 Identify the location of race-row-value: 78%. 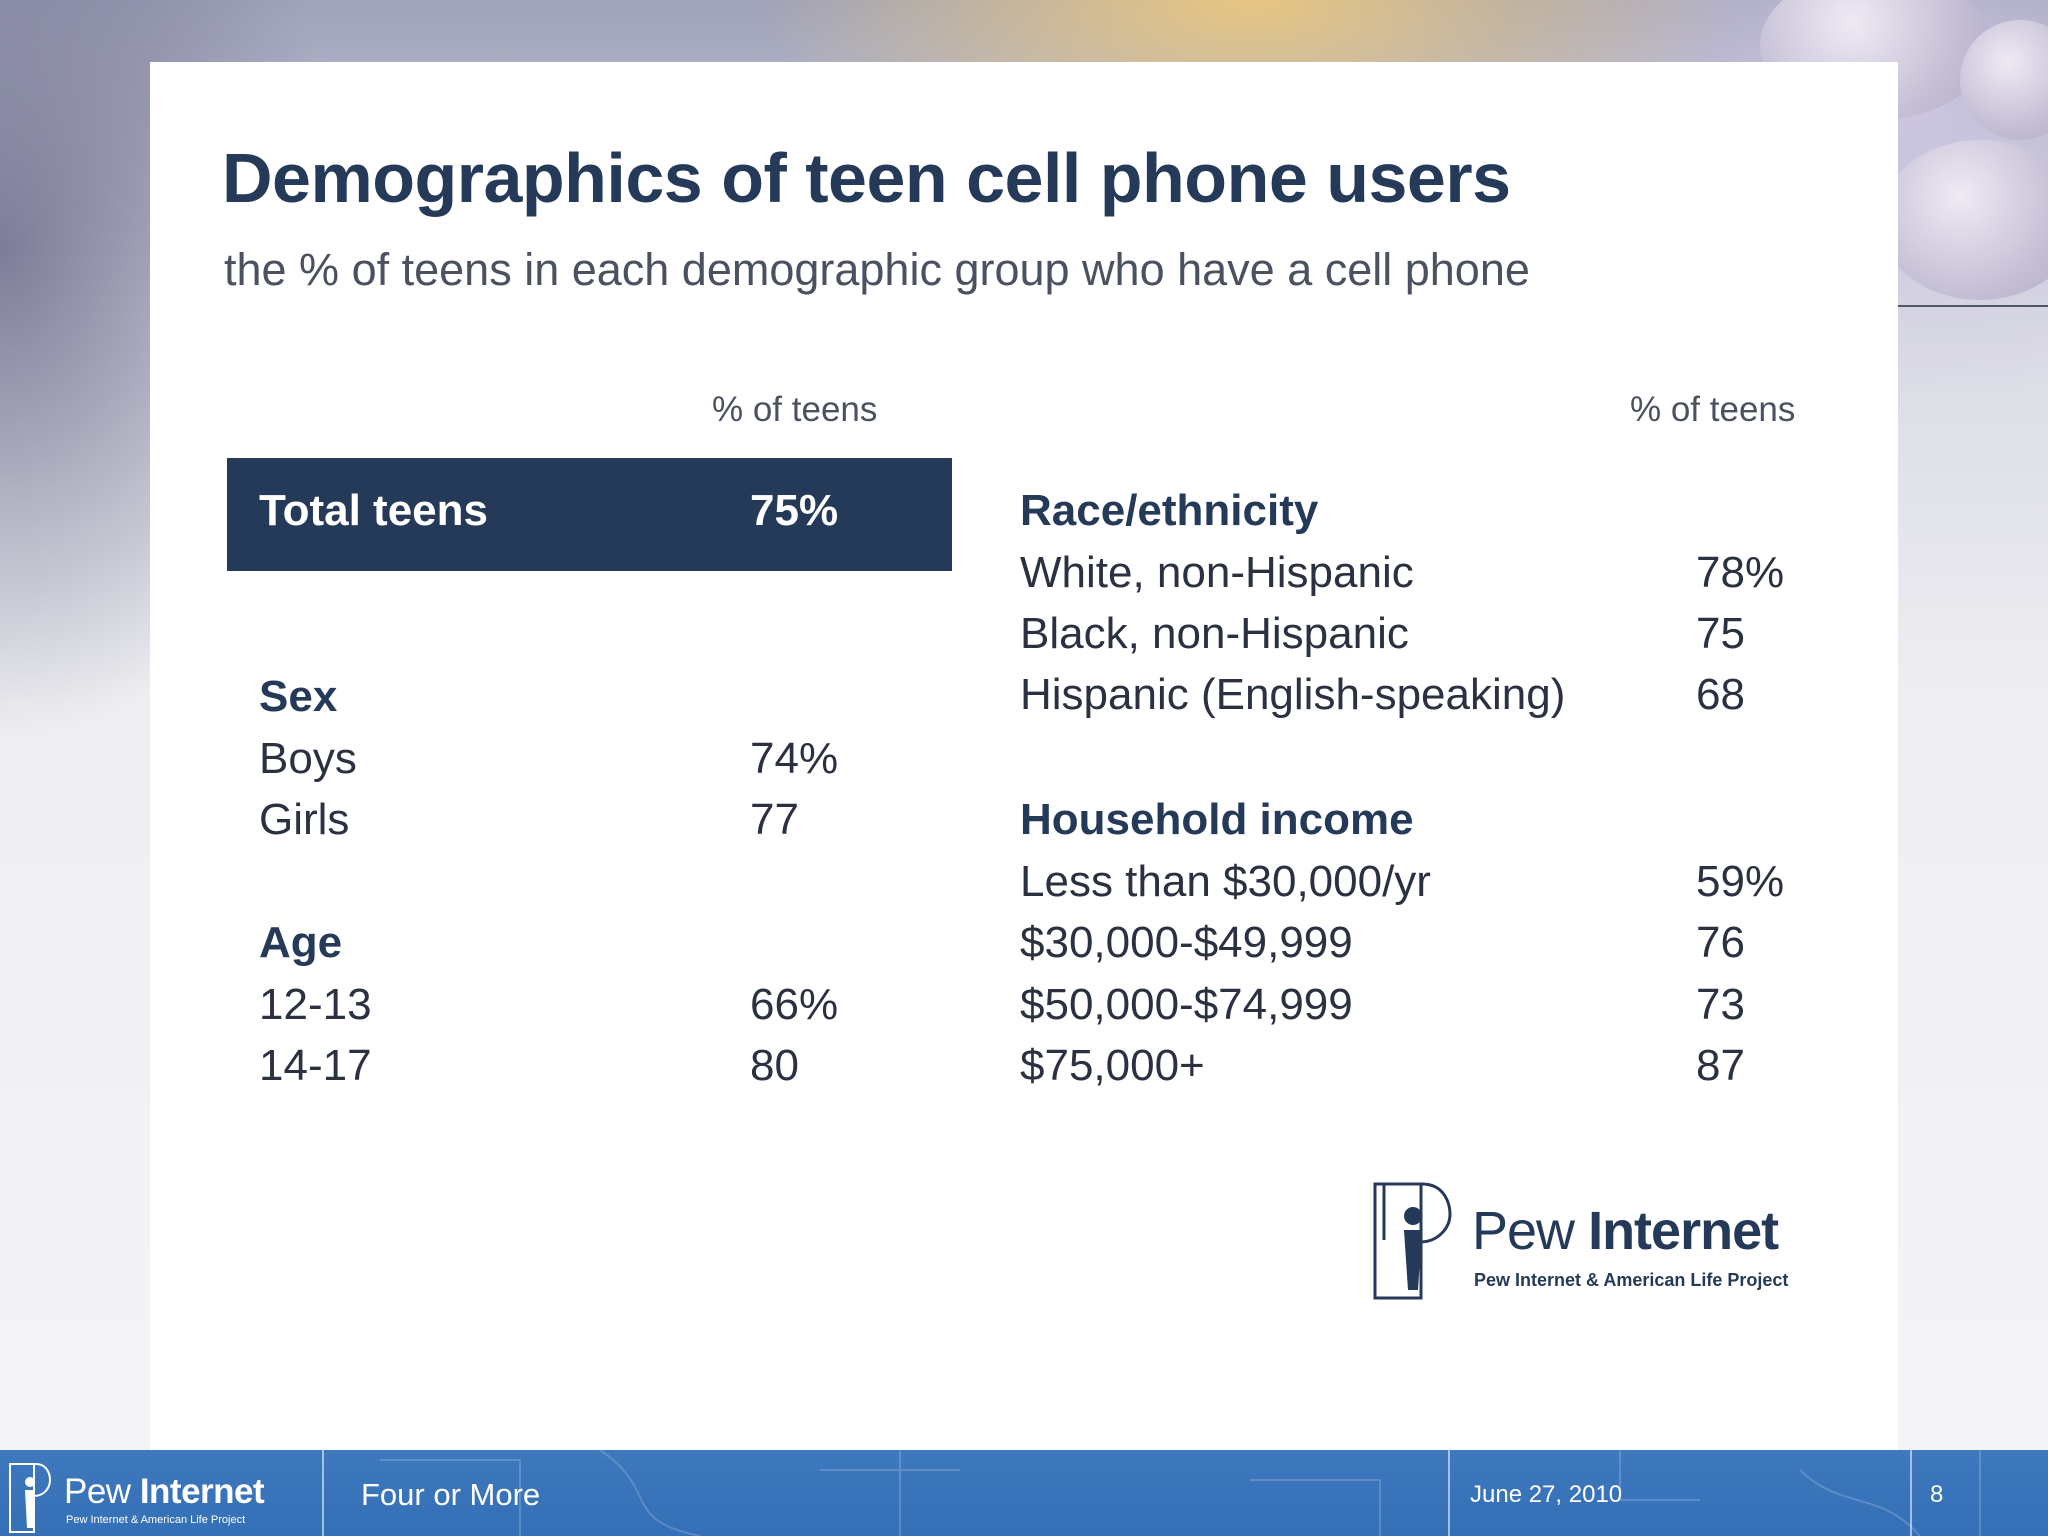
(1740, 572).